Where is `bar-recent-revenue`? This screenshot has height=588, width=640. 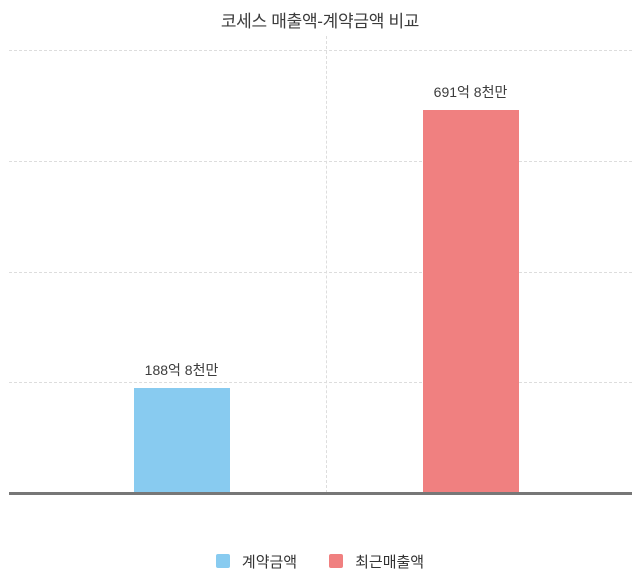
bar-recent-revenue is located at coordinates (470, 301).